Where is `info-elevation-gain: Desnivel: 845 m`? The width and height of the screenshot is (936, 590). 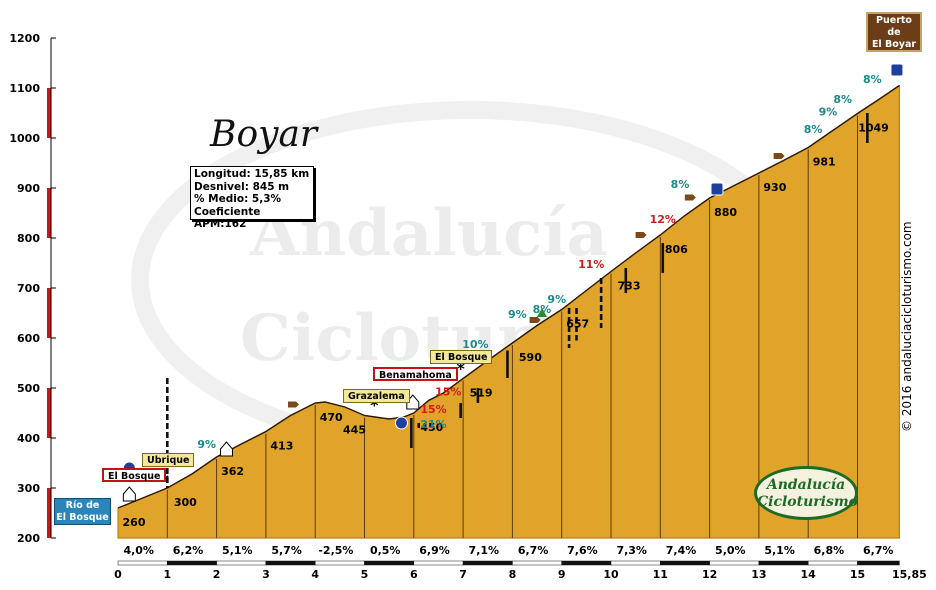
info-elevation-gain: Desnivel: 845 m is located at coordinates (242, 186).